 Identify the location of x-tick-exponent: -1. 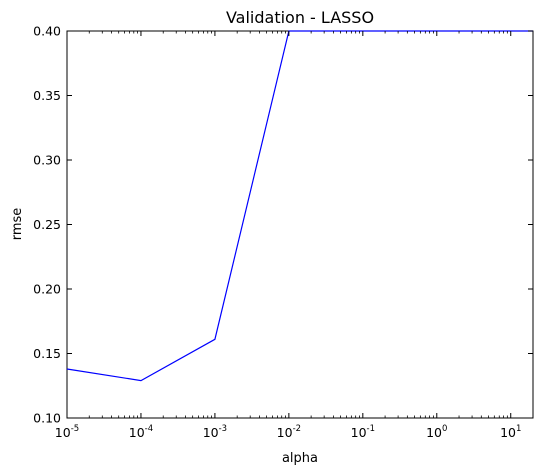
(371, 429).